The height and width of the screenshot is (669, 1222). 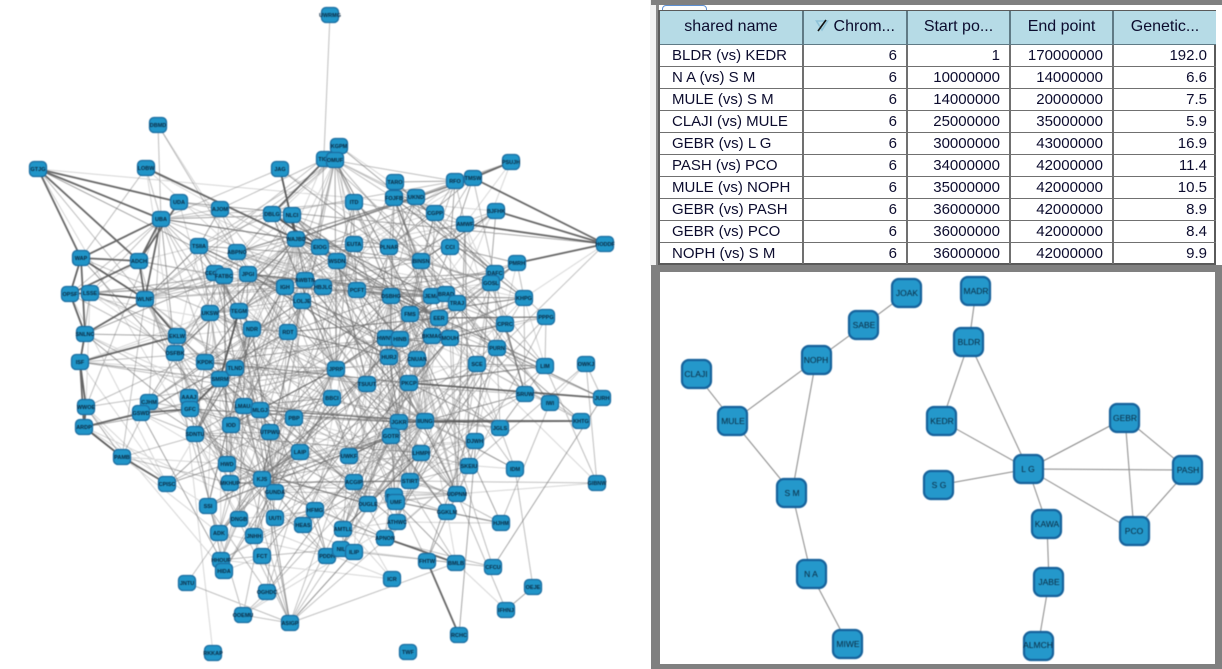 What do you see at coordinates (230, 484) in the screenshot?
I see `svg-text: MKHUP` at bounding box center [230, 484].